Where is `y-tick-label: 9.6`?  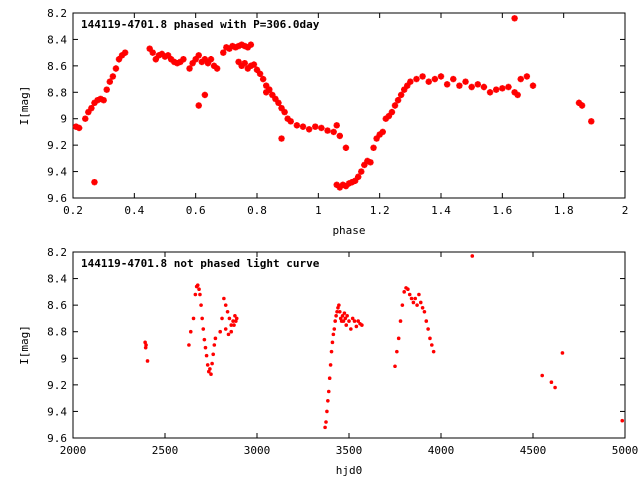
y-tick-label: 9.6 is located at coordinates (57, 438).